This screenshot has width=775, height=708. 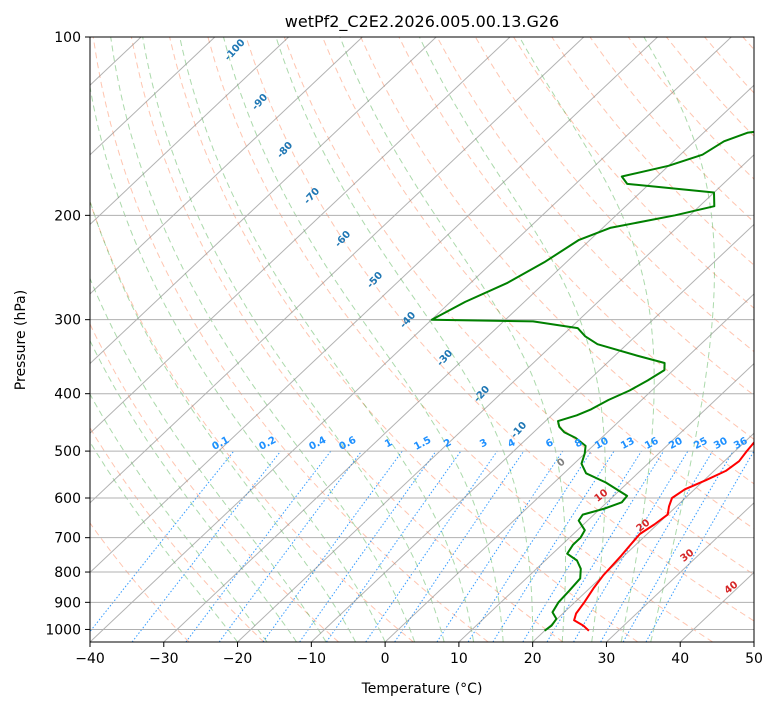 I want to click on chart-title: wetPf2_C2E2.2026.005.00.13.G26, so click(x=422, y=22).